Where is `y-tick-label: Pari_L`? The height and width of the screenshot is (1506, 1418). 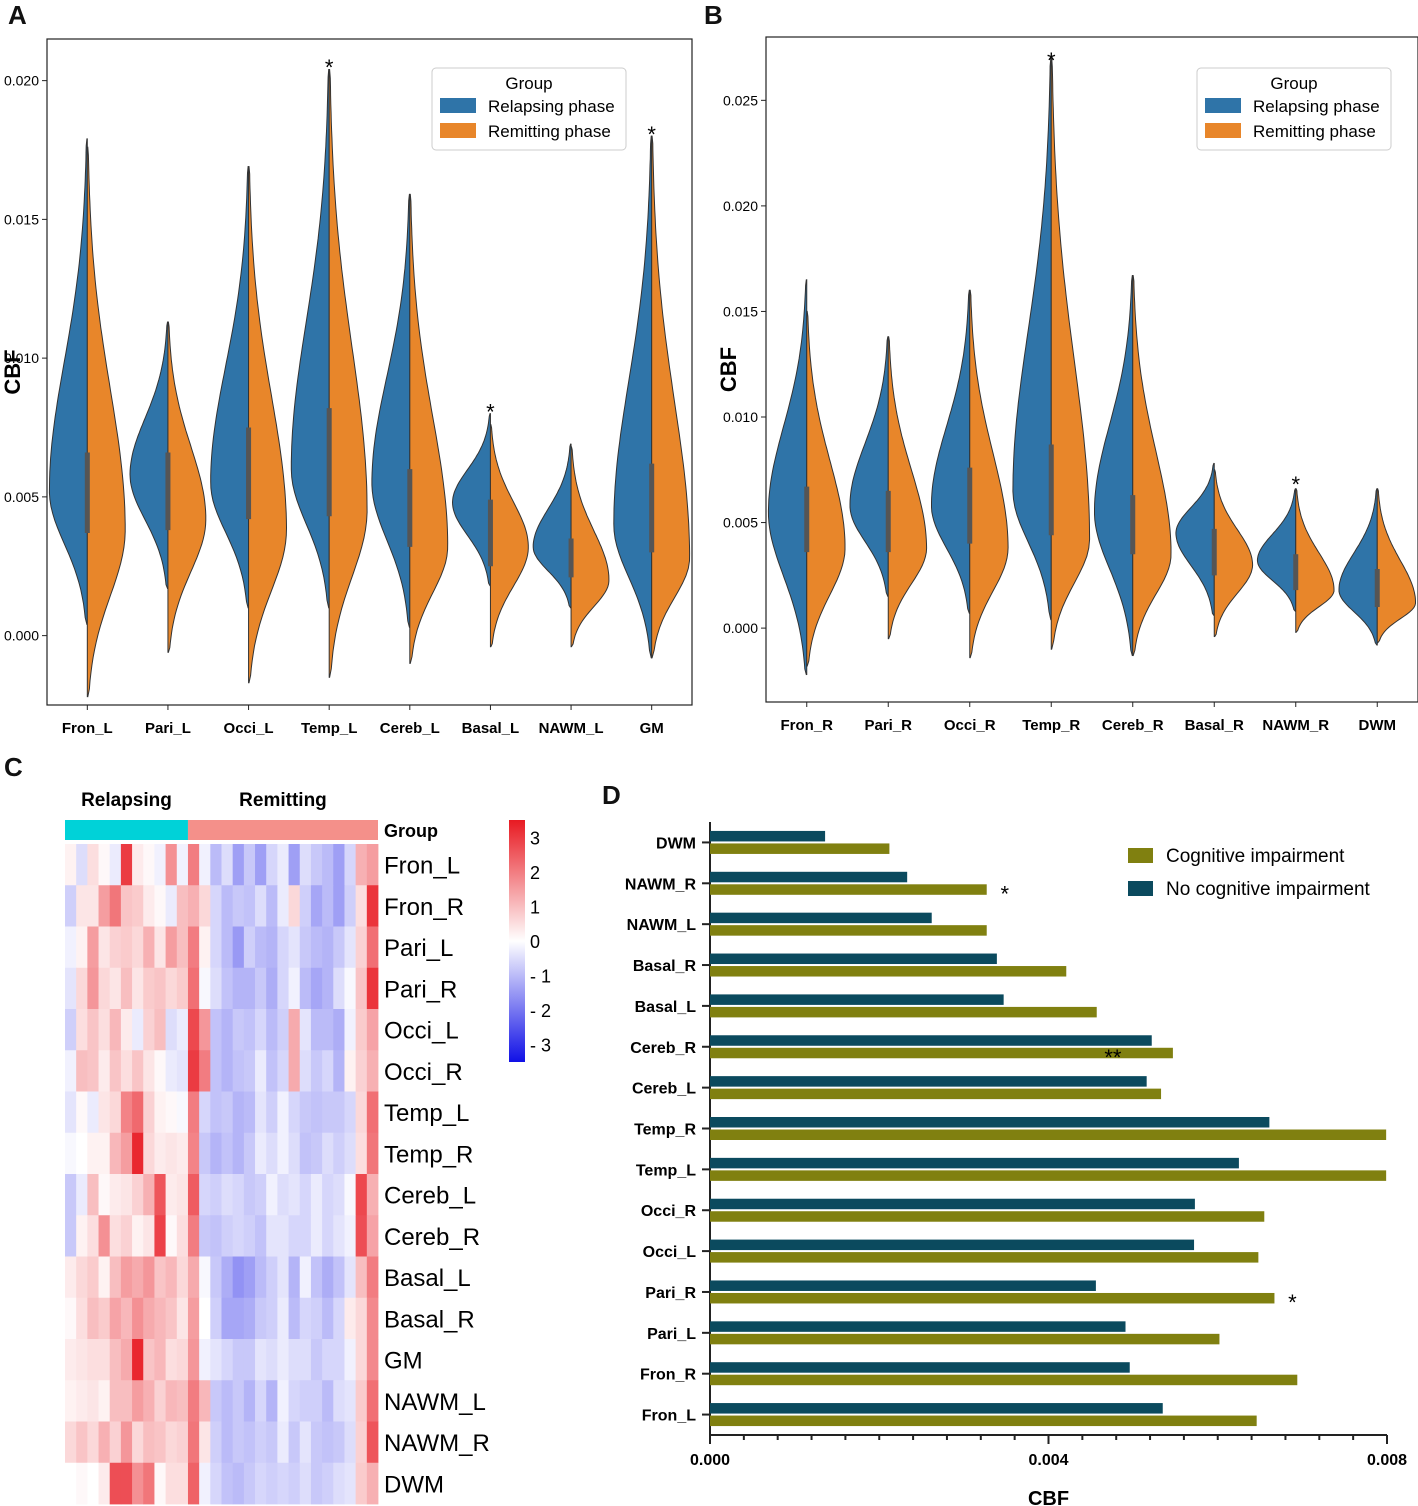 y-tick-label: Pari_L is located at coordinates (671, 1334).